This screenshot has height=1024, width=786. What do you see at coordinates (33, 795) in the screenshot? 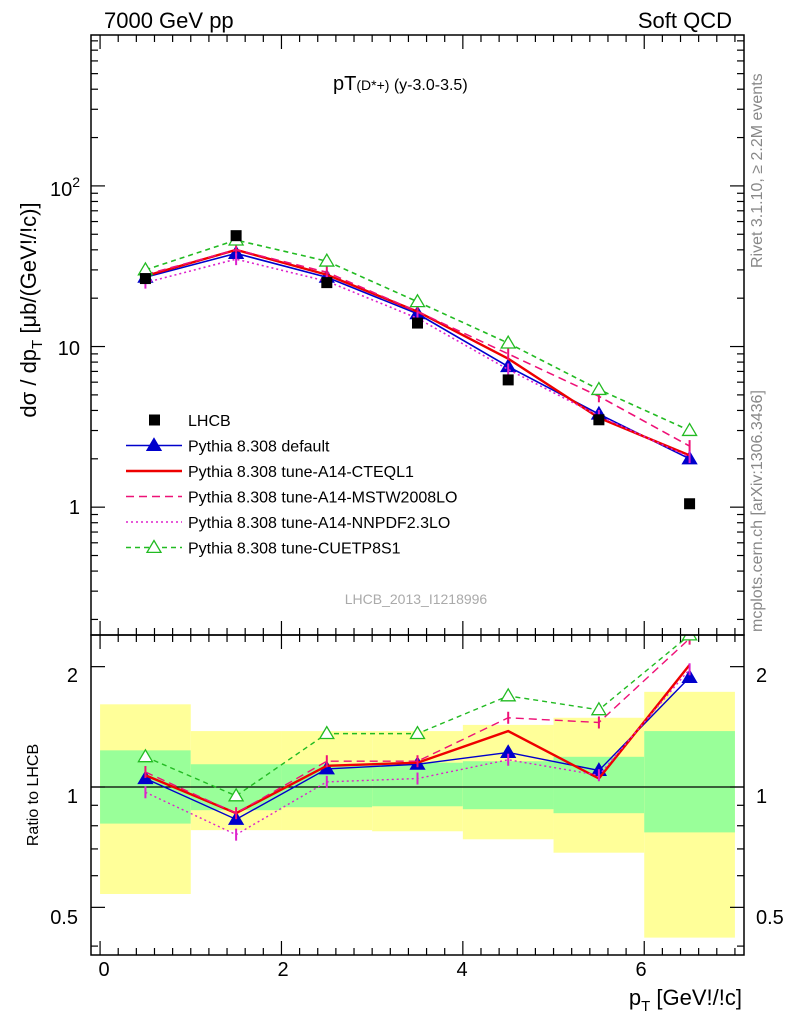
I see `ratio-y-axis-label: Ratio to LHCB` at bounding box center [33, 795].